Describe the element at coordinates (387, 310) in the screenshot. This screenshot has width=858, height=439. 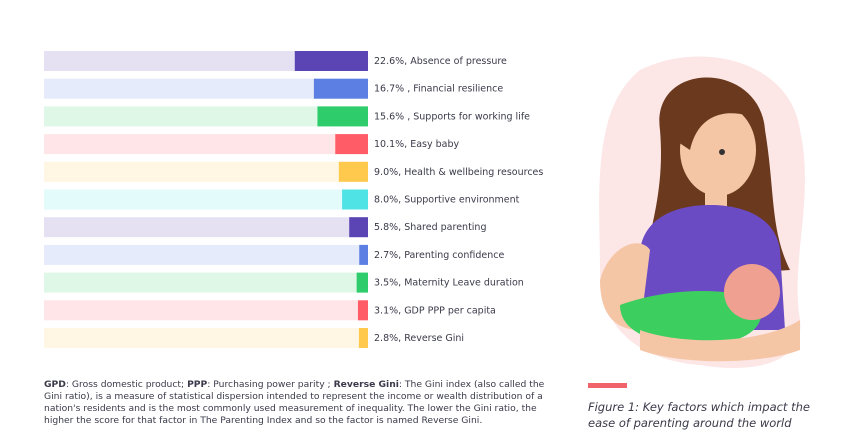
I see `value-label: 3.1%,` at that location.